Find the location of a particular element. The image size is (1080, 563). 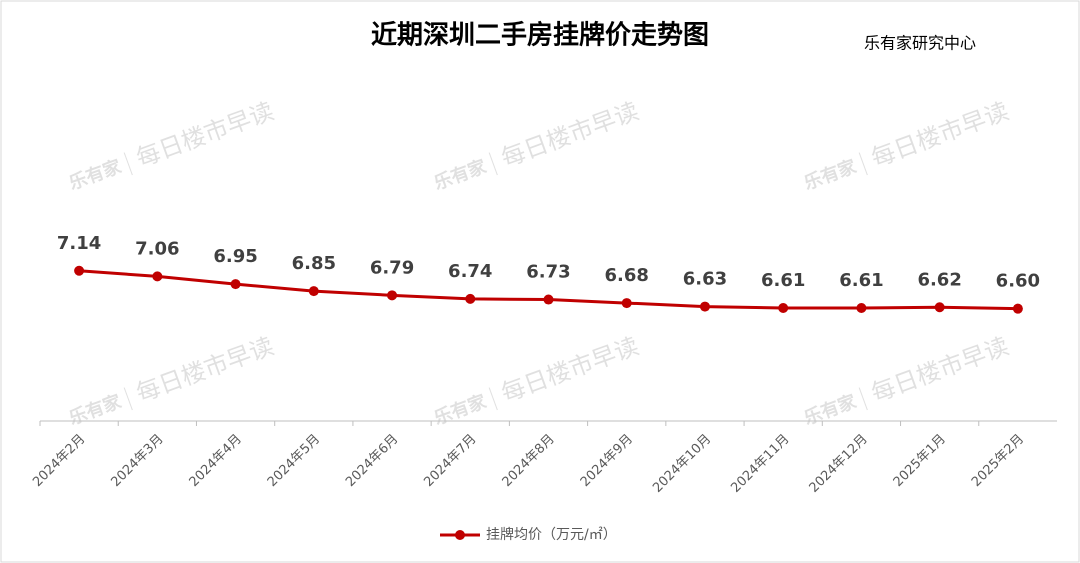

data-label: 6.73 is located at coordinates (548, 272).